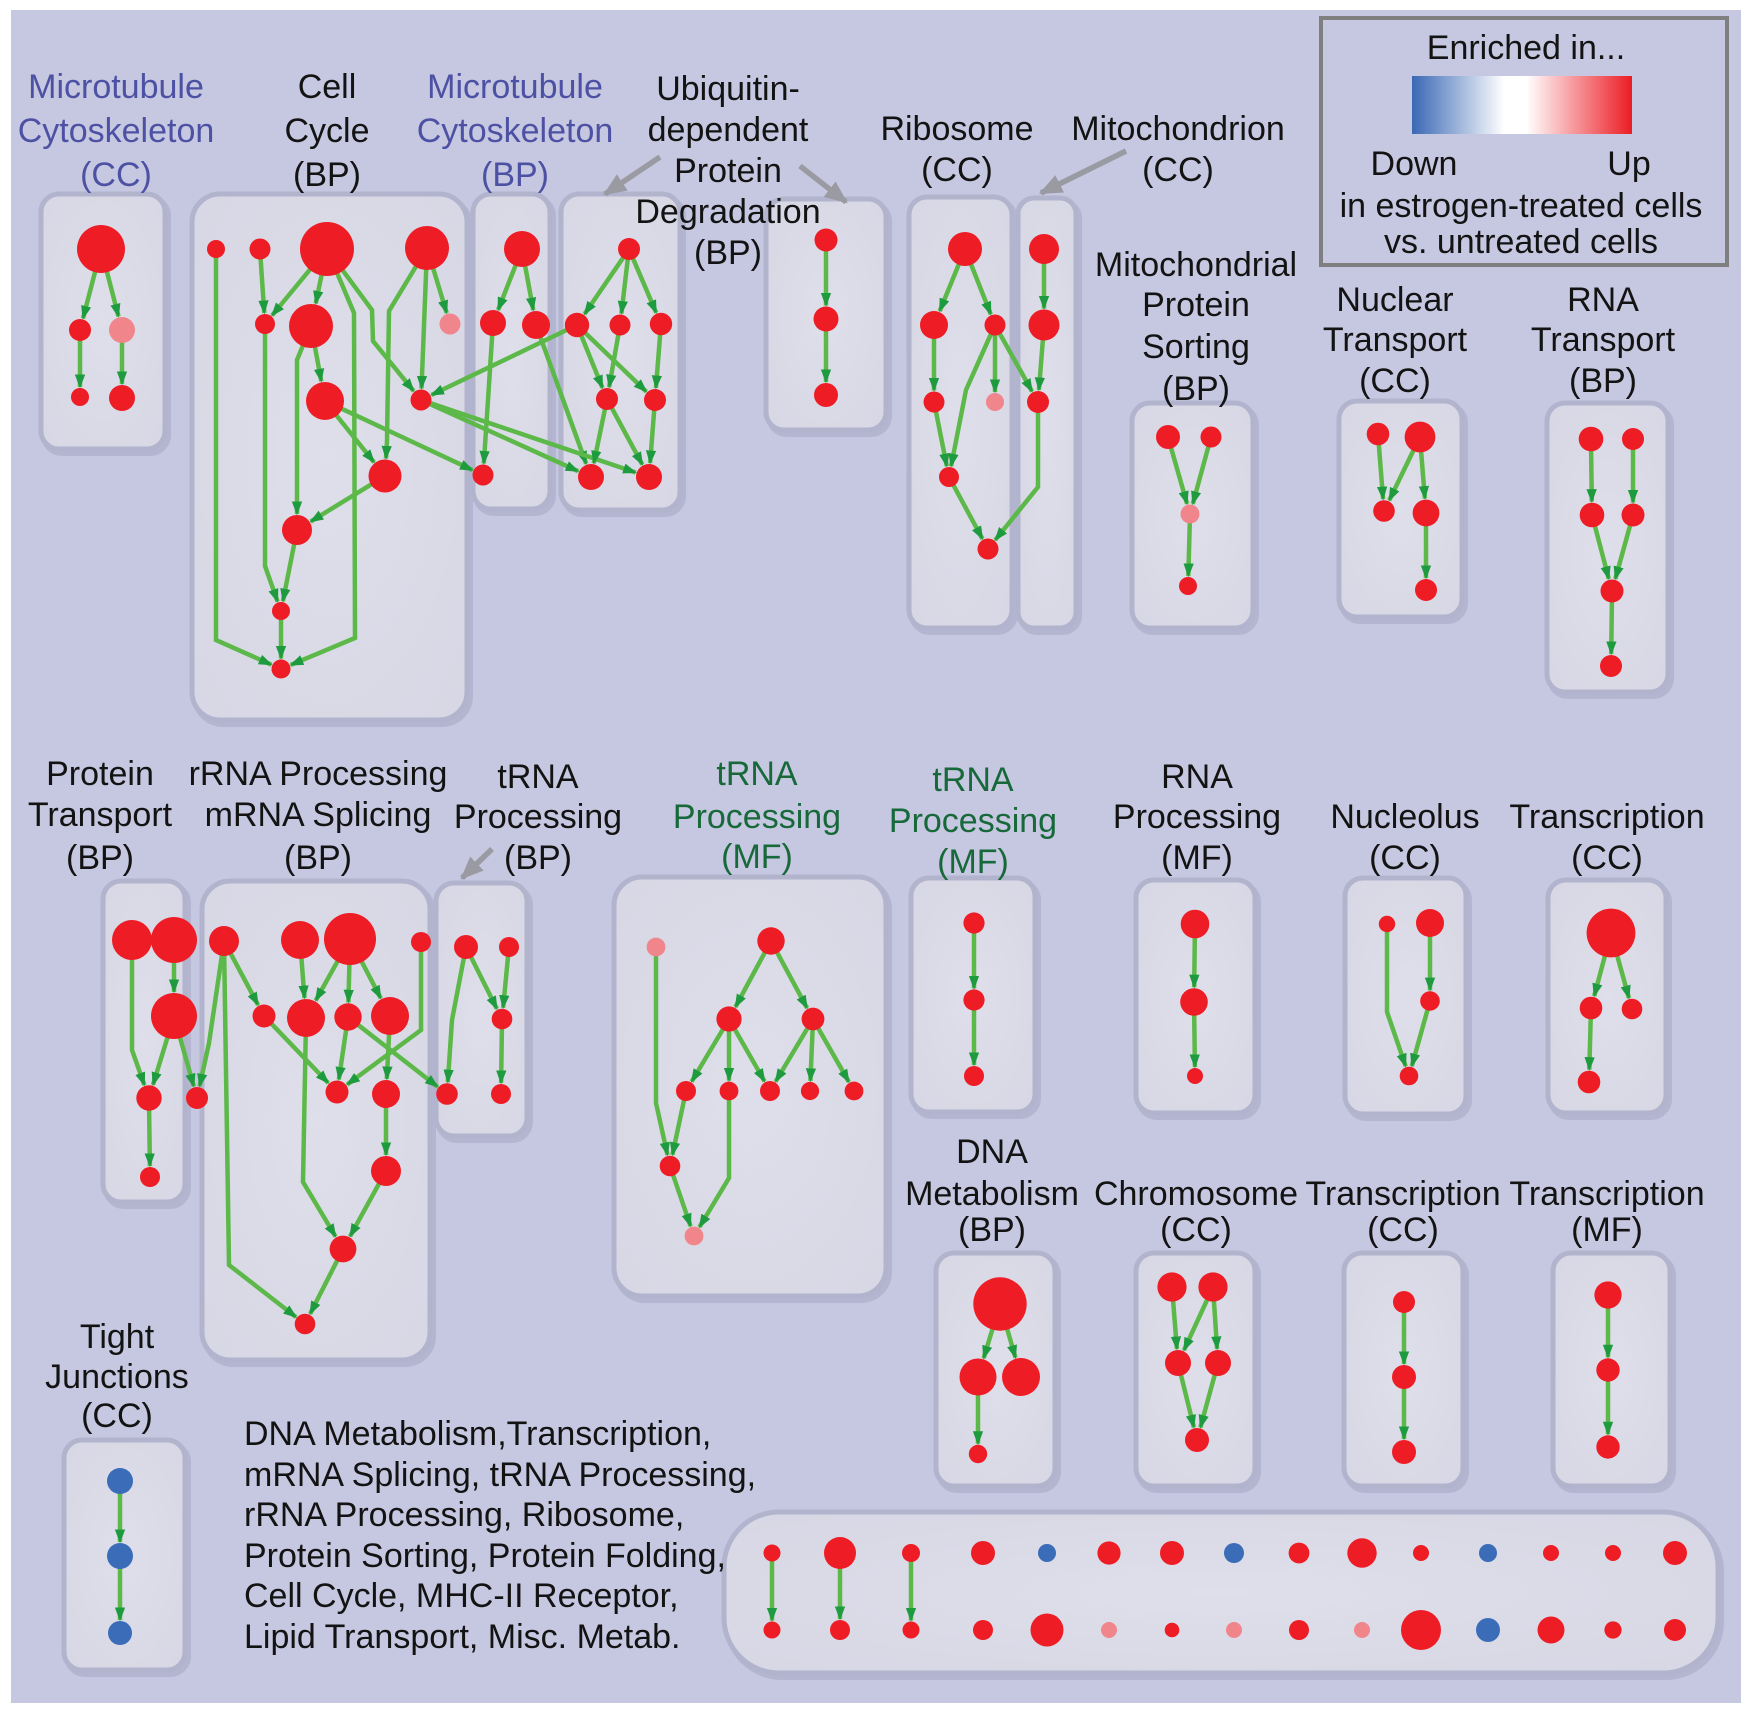 This screenshot has height=1715, width=1750. Describe the element at coordinates (485, 1556) in the screenshot. I see `svg-text:Protein Sorting, Protein Foldi: Protein Sorting, Protein Folding,` at that location.